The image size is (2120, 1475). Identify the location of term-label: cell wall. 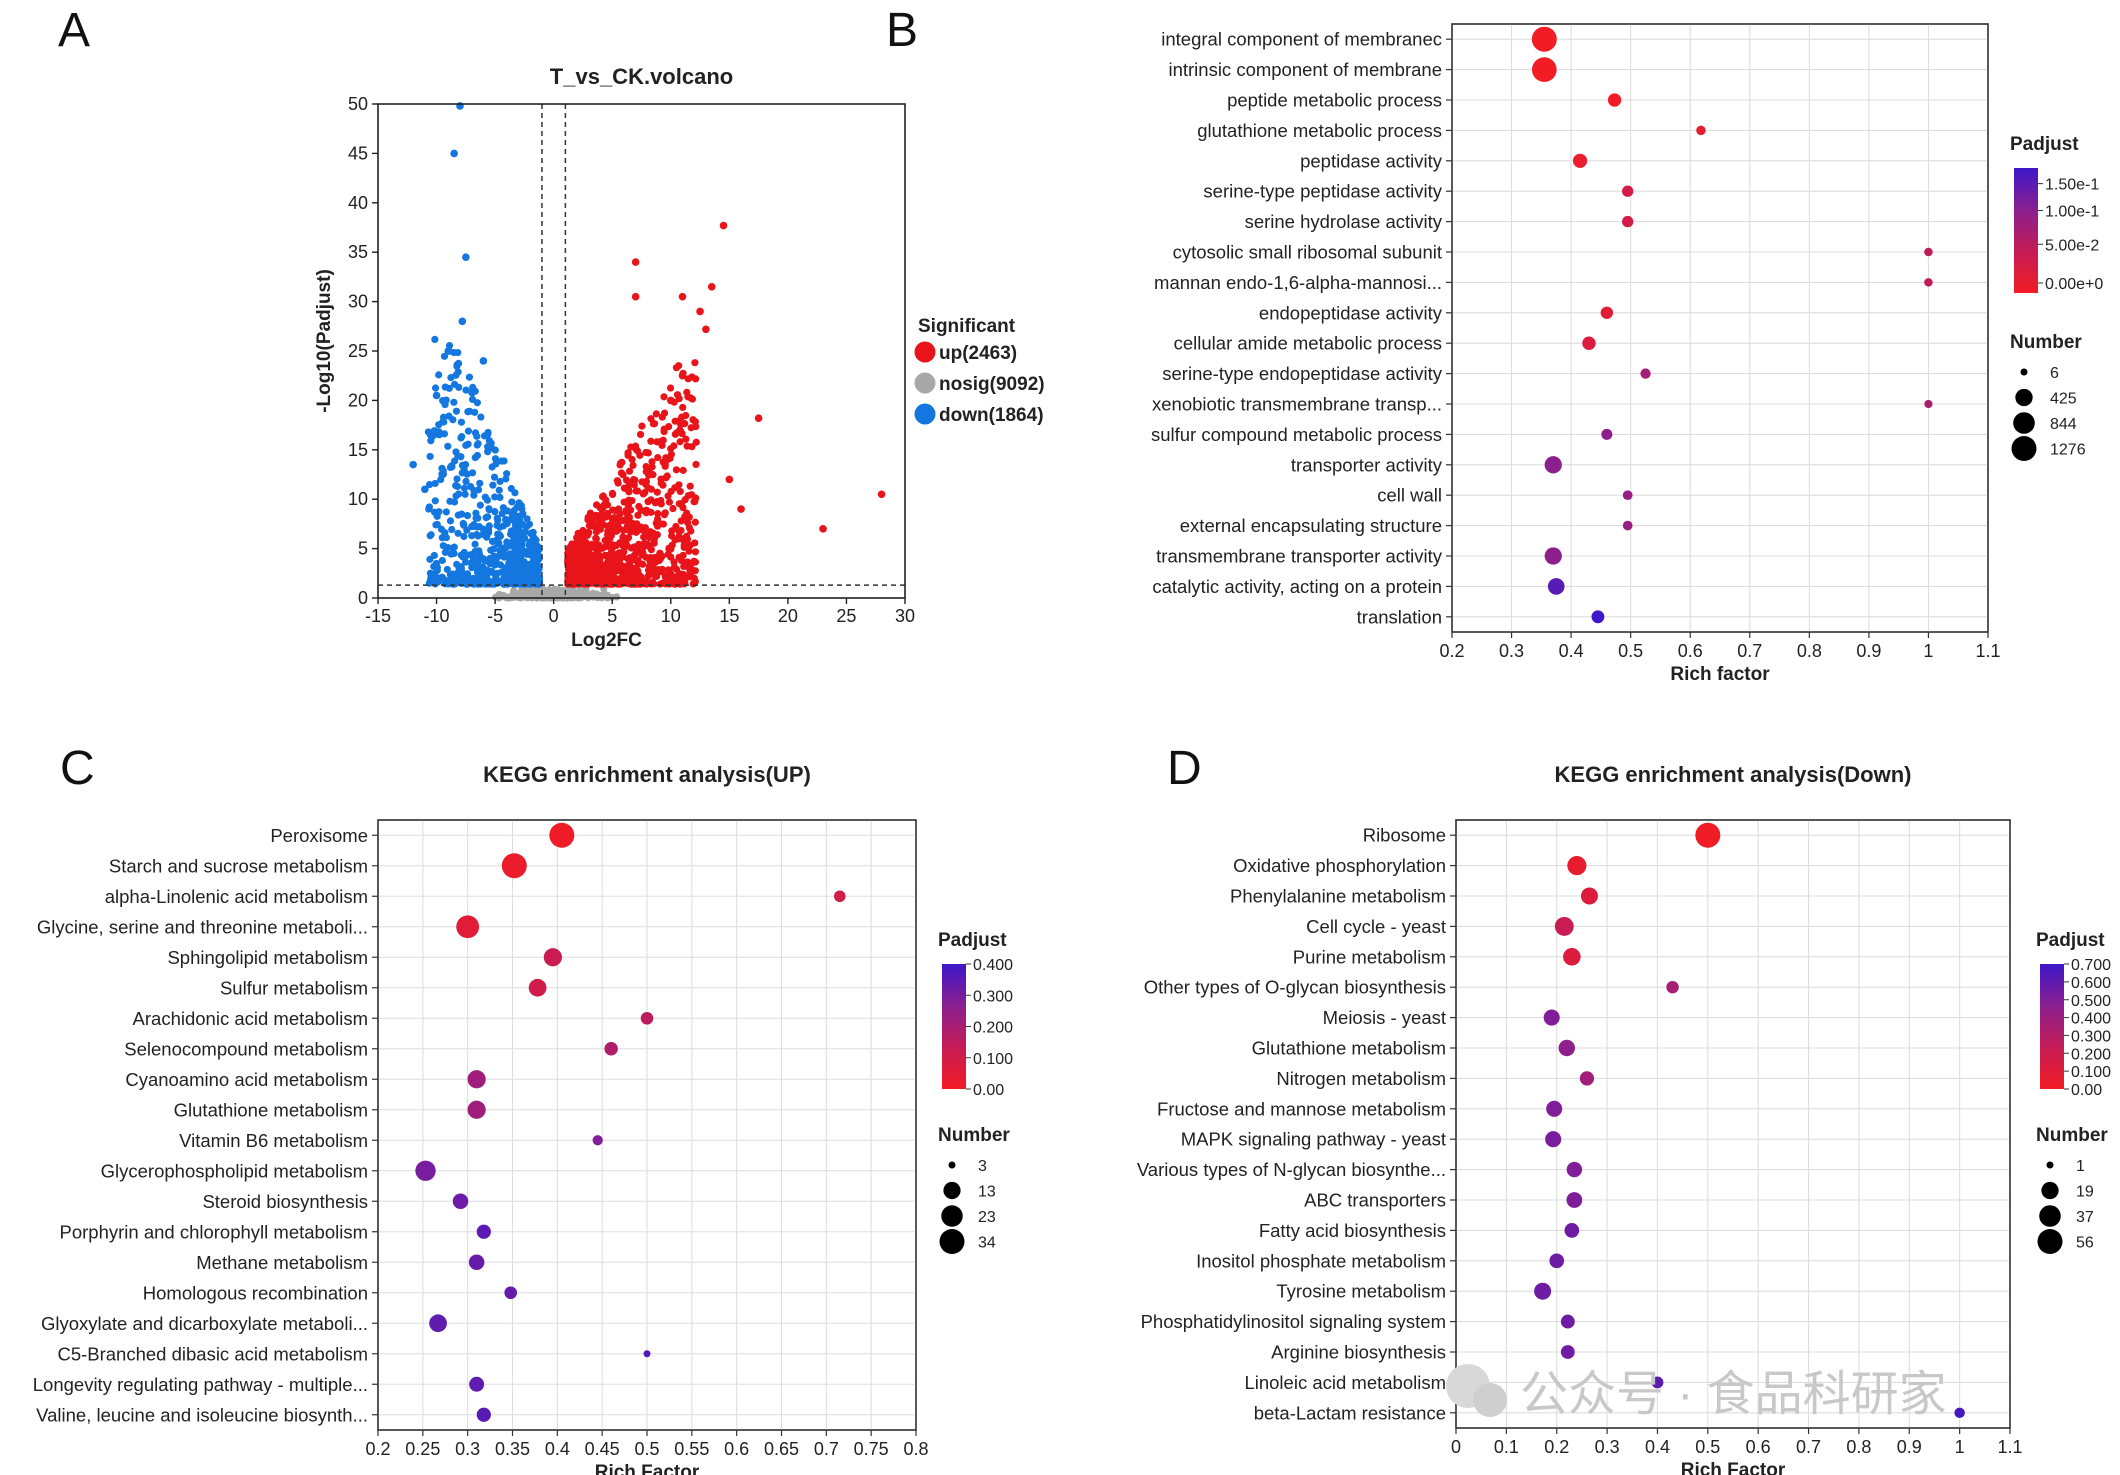
(1409, 495).